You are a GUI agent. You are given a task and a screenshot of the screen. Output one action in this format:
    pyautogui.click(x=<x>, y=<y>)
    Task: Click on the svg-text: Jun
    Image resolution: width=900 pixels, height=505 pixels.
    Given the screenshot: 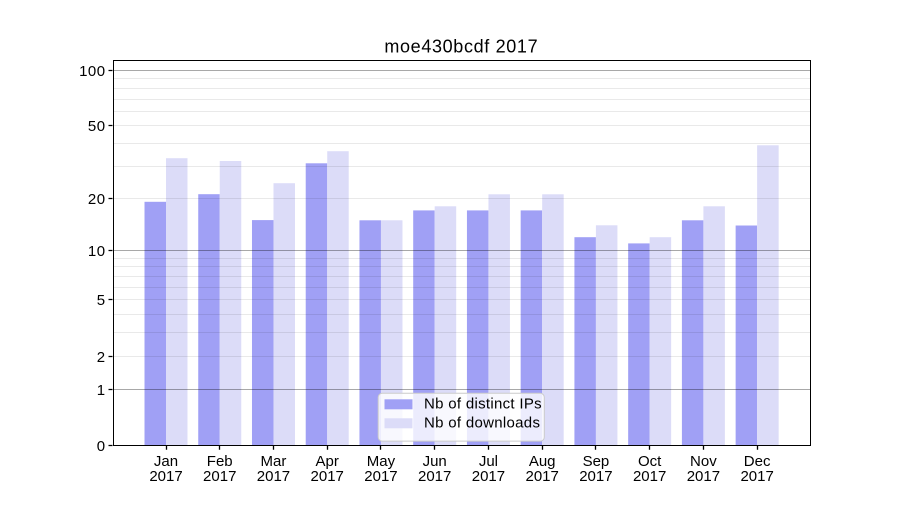 What is the action you would take?
    pyautogui.click(x=435, y=461)
    